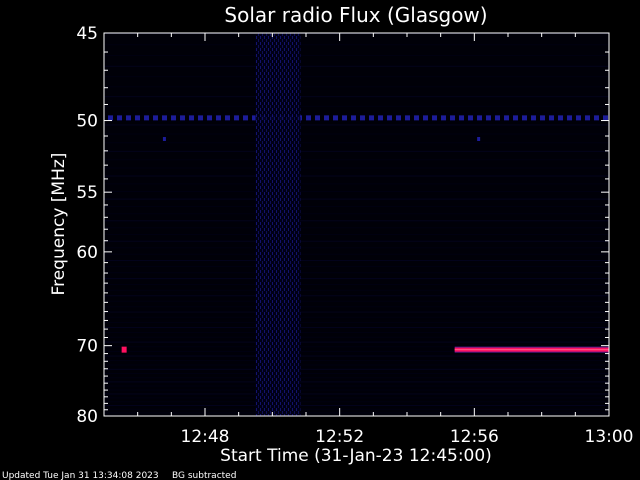  Describe the element at coordinates (87, 193) in the screenshot. I see `y-tick-label: 55` at that location.